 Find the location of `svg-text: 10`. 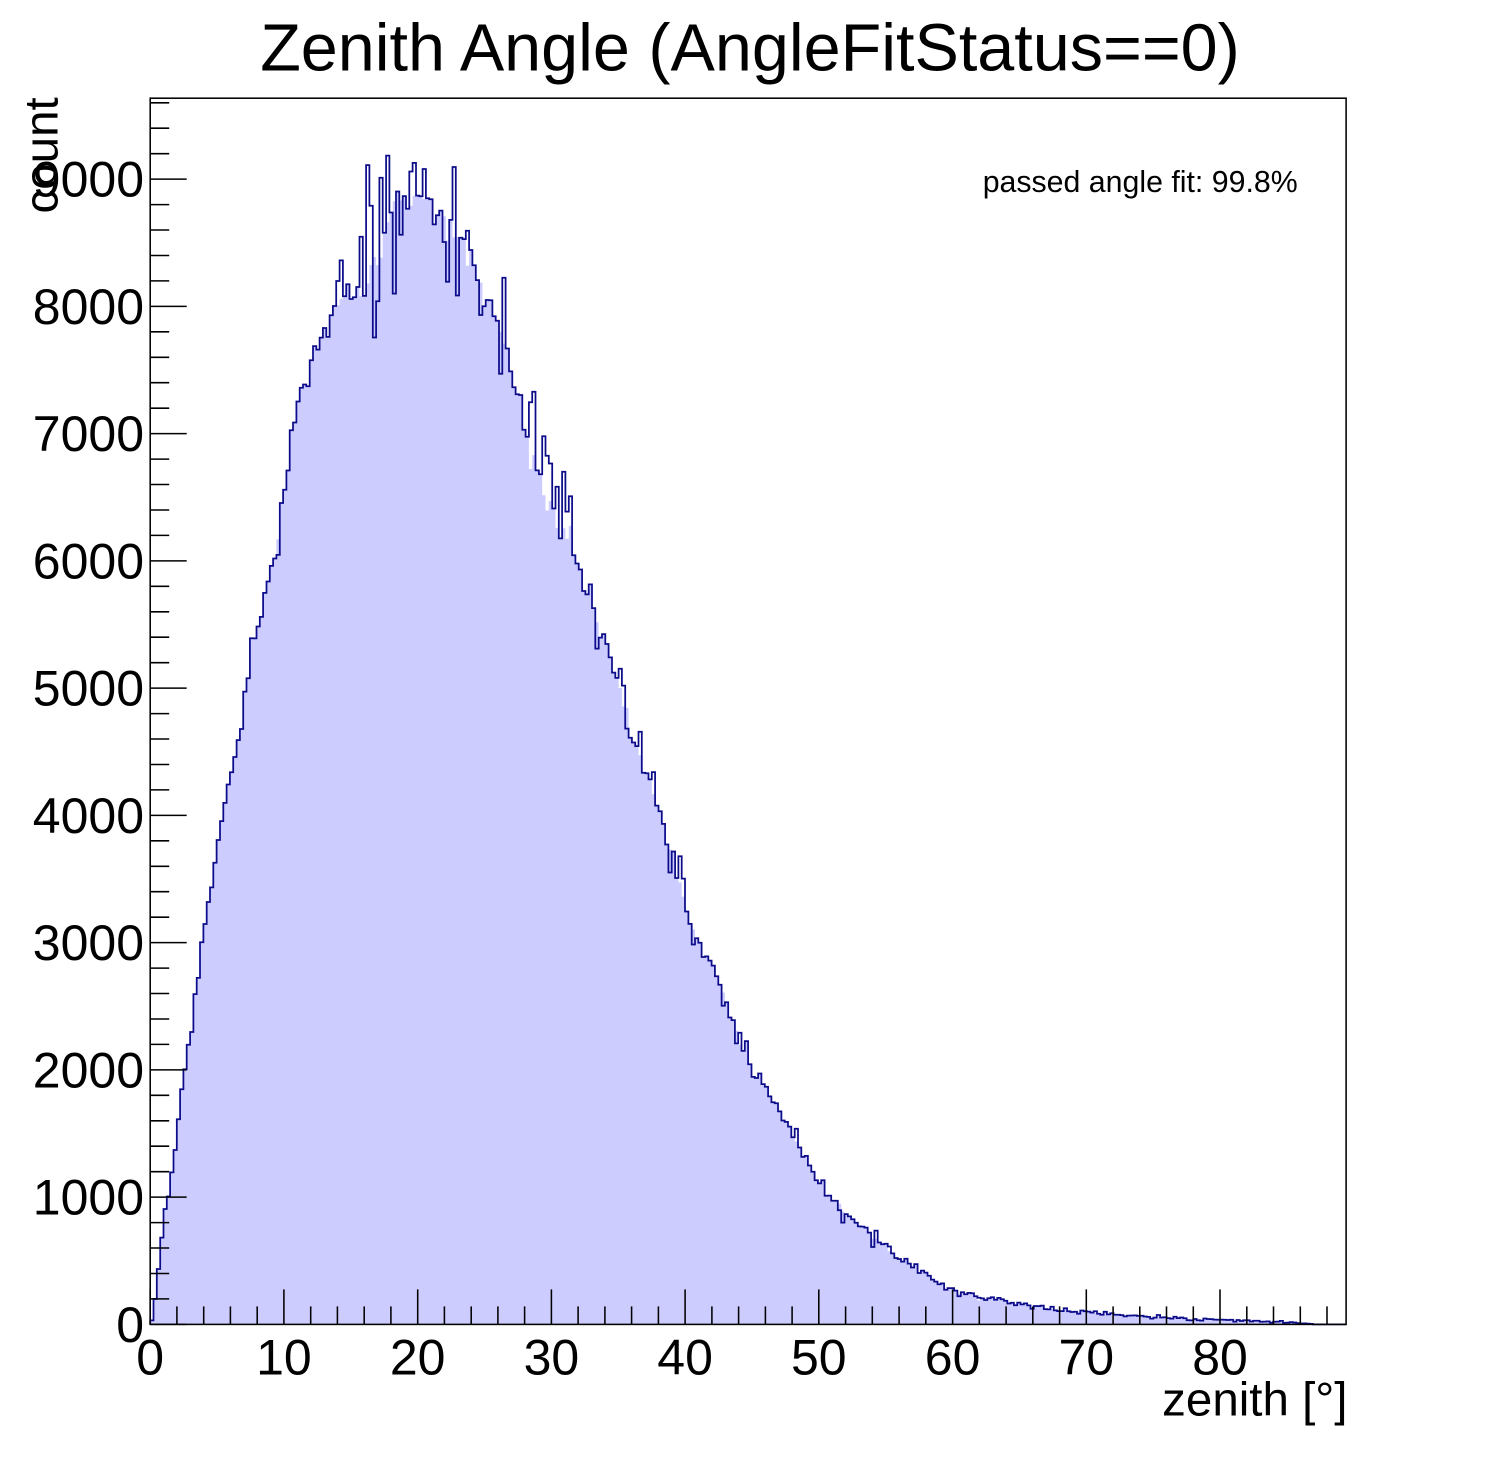

svg-text: 10 is located at coordinates (284, 1357).